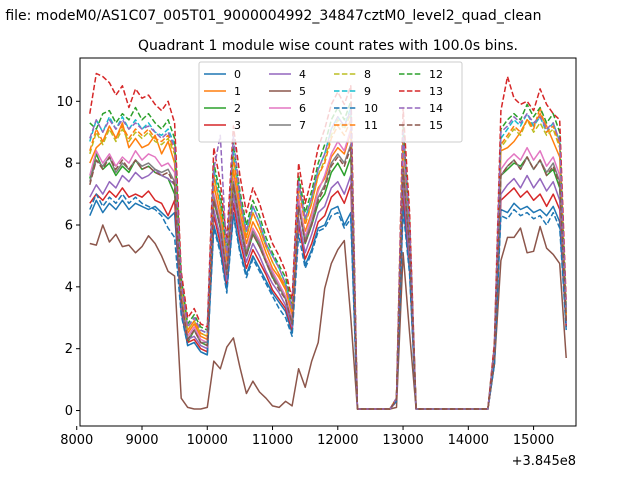 The image size is (640, 480). Describe the element at coordinates (69, 164) in the screenshot. I see `y-tick-label: 8` at that location.